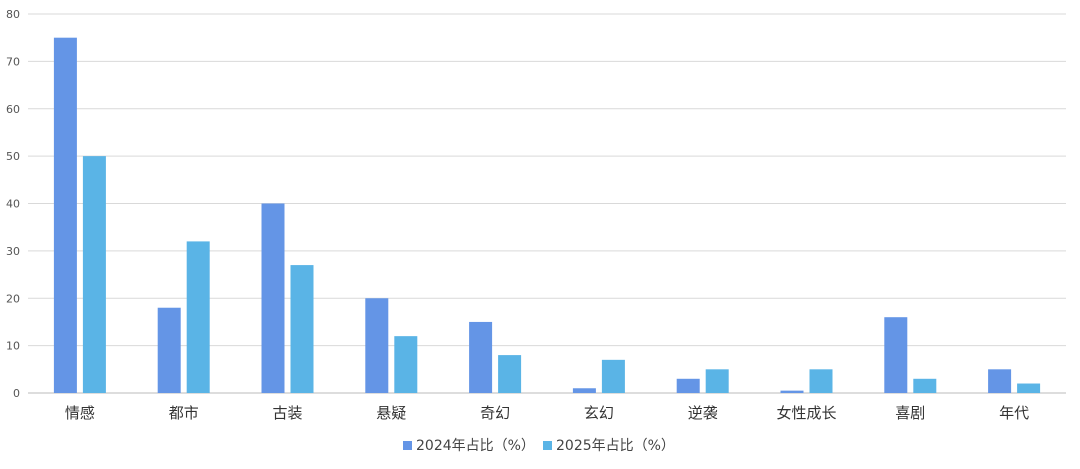 This screenshot has height=469, width=1080. I want to click on y-tick-label: 40, so click(13, 204).